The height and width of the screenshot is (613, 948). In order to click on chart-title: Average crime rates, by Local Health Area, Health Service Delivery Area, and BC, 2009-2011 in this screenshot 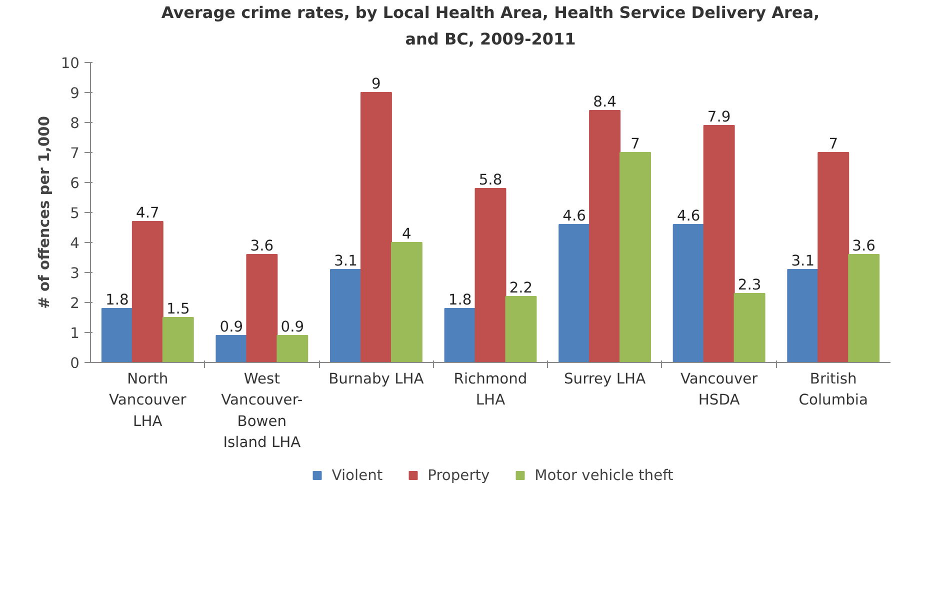, I will do `click(490, 26)`.